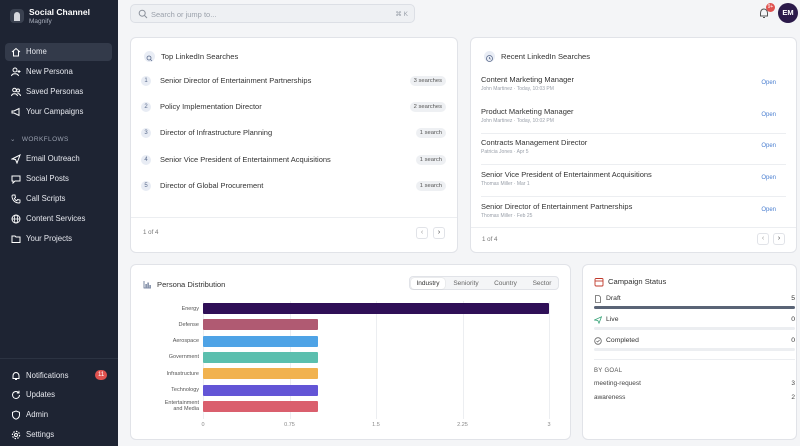  Describe the element at coordinates (517, 89) in the screenshot. I see `search-meta: John Martinez · Today, 10:03 PM` at that location.